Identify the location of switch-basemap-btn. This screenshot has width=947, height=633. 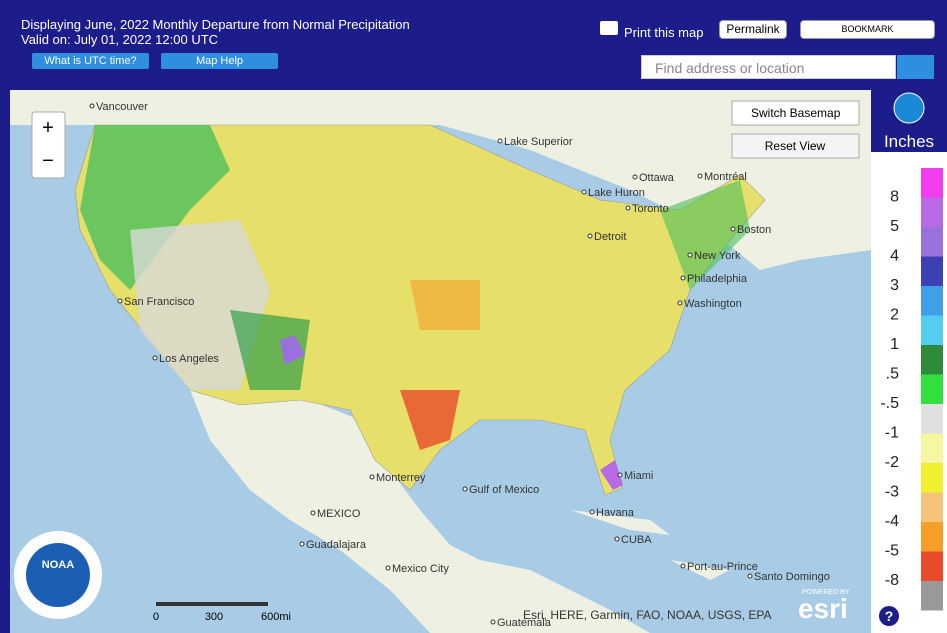
(795, 113).